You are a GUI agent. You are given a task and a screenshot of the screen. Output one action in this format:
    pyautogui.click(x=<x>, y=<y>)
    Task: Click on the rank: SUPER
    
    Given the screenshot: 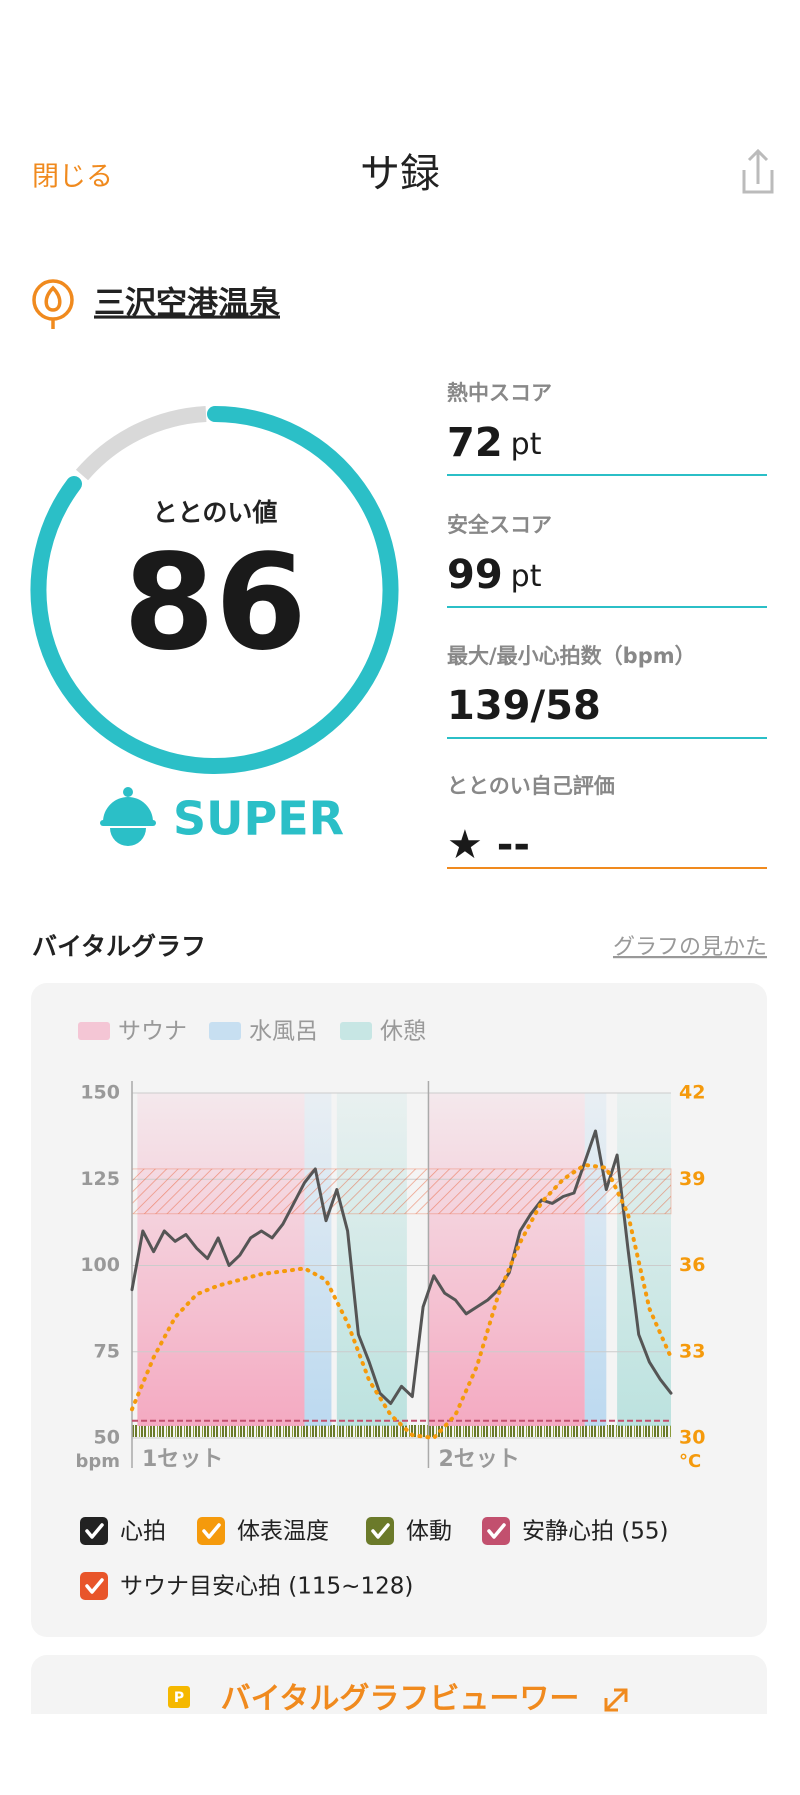 What is the action you would take?
    pyautogui.click(x=258, y=819)
    